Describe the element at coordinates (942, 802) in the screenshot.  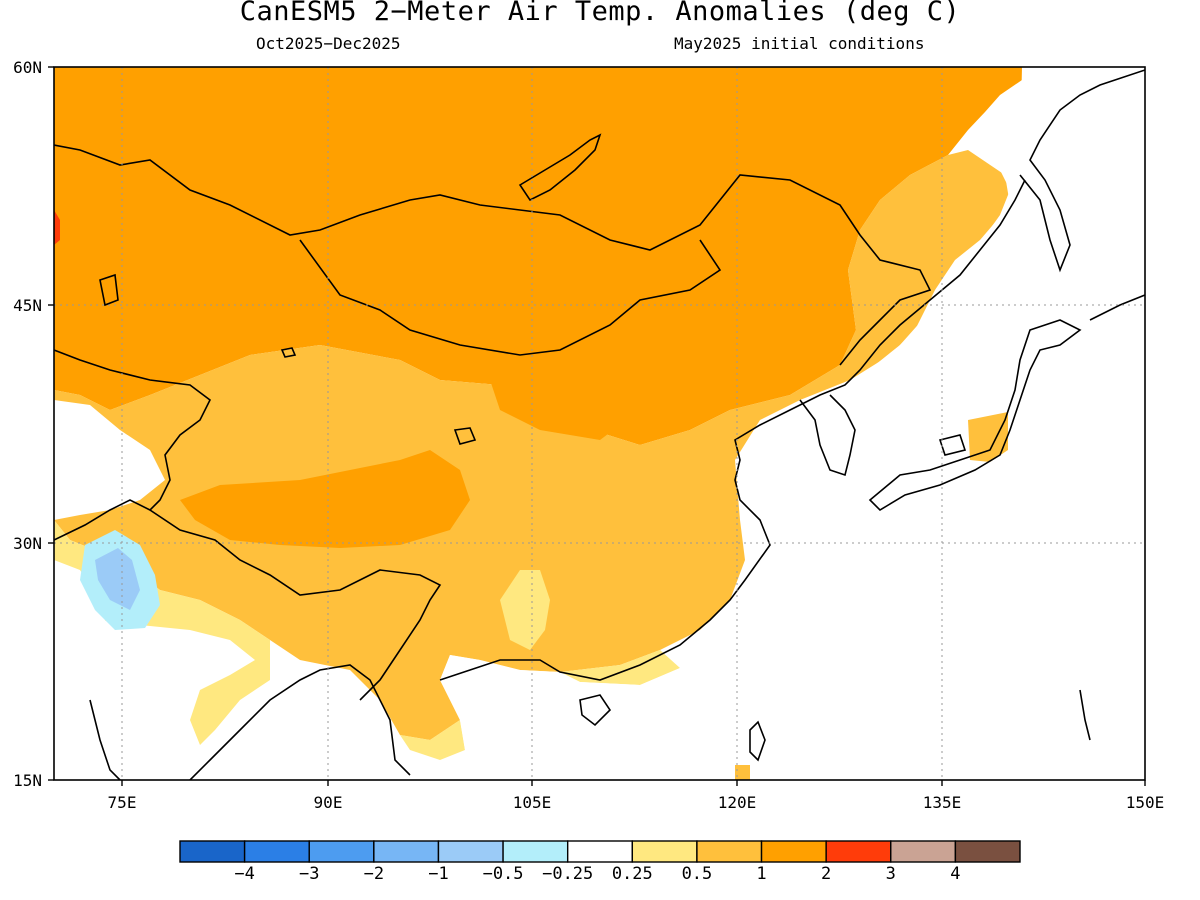
I see `lon-tick-label: 135E` at that location.